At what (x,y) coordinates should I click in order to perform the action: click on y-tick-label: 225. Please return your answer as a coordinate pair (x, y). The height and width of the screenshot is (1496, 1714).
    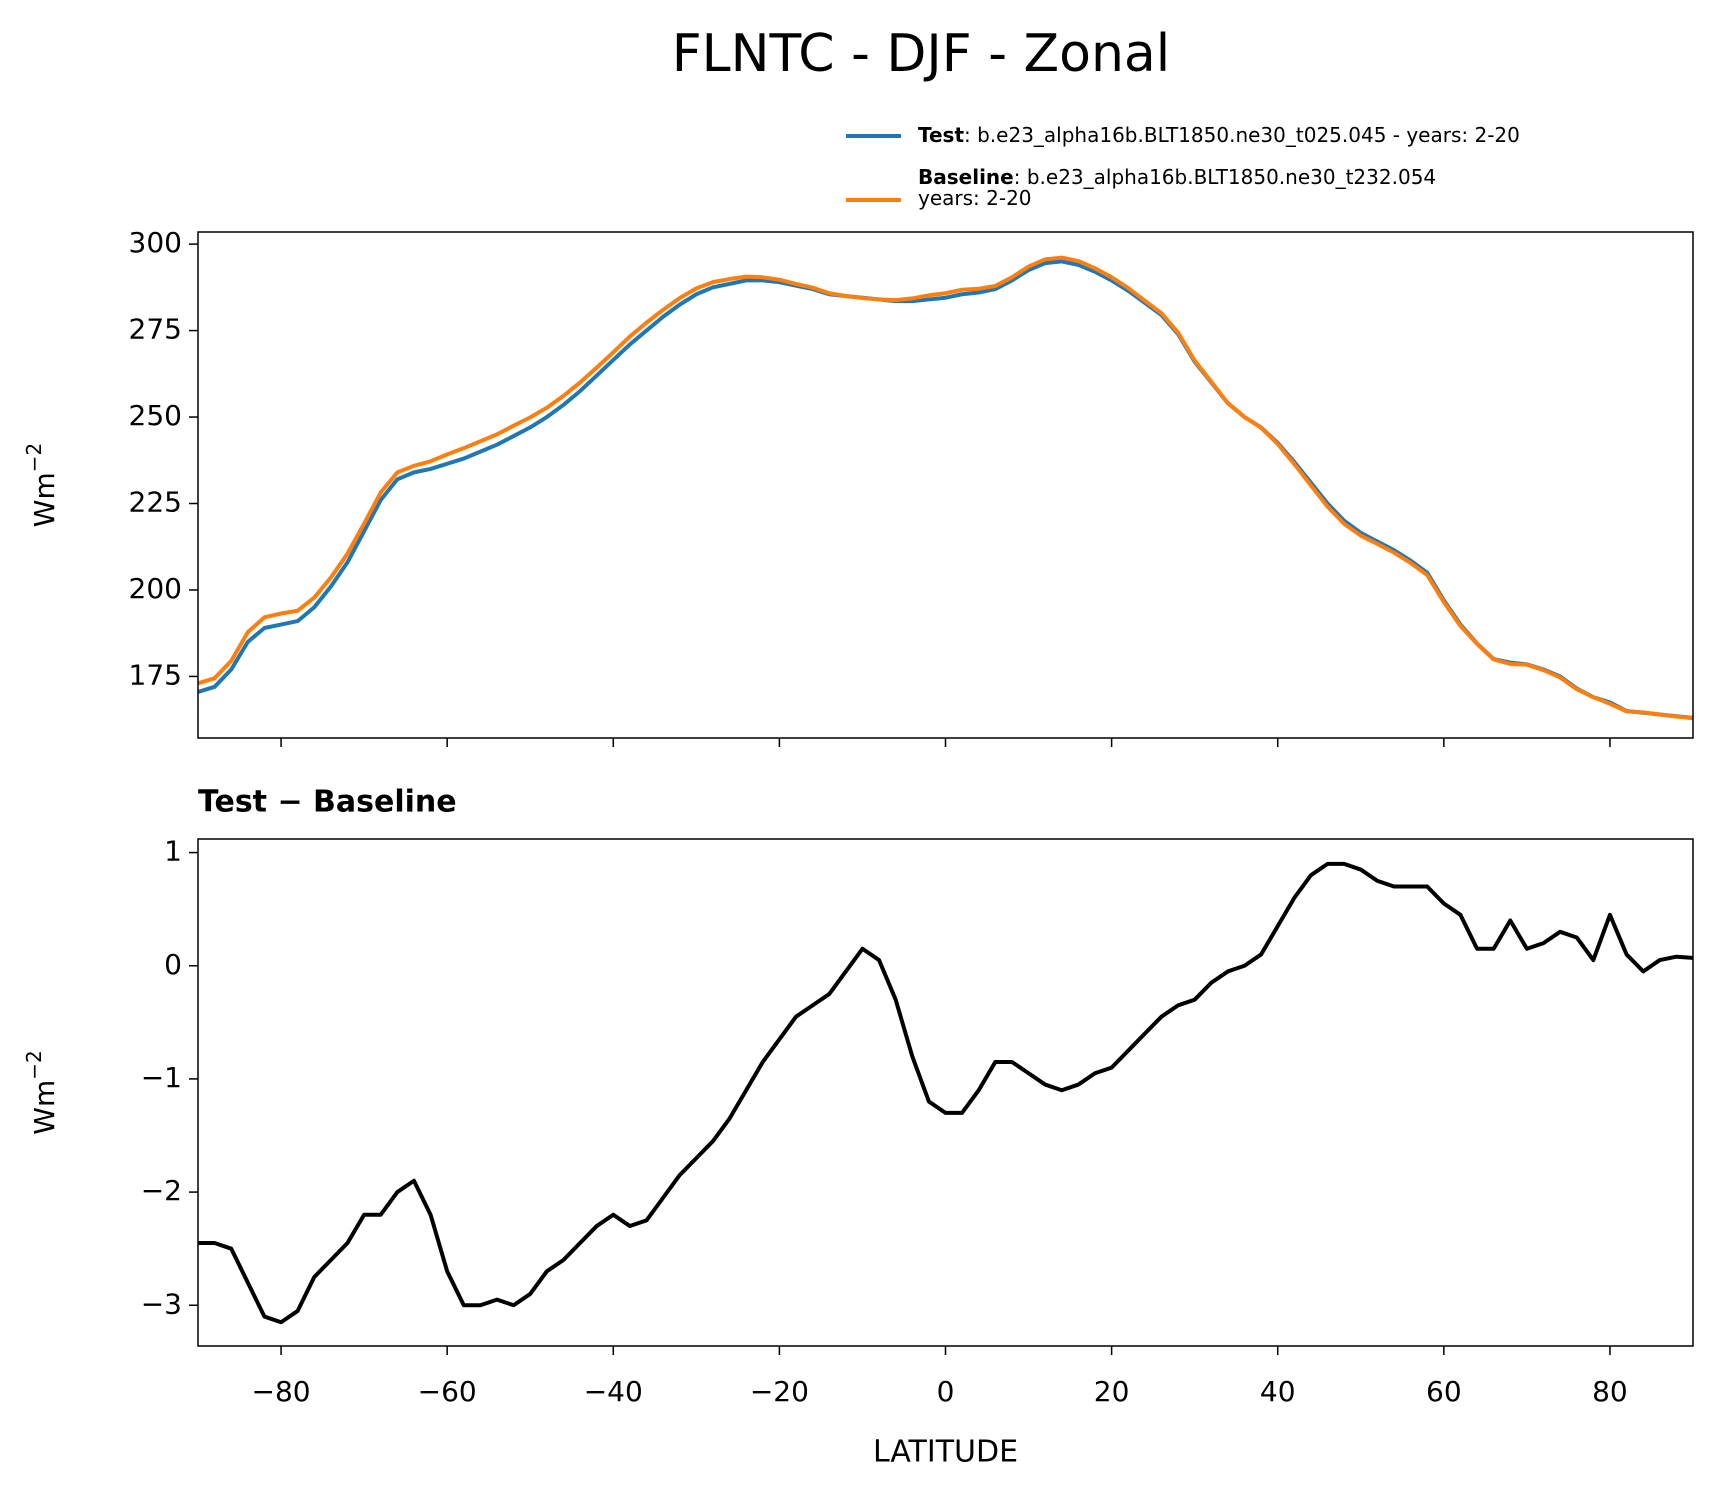
    Looking at the image, I should click on (155, 502).